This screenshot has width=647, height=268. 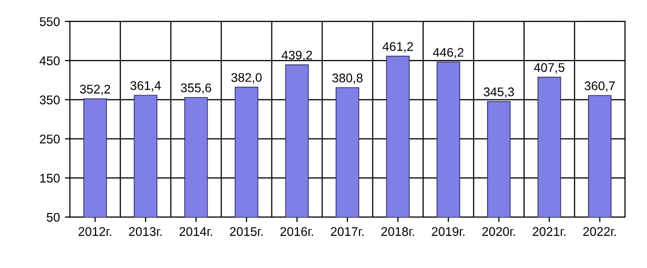 What do you see at coordinates (246, 78) in the screenshot?
I see `data-label: 382,0` at bounding box center [246, 78].